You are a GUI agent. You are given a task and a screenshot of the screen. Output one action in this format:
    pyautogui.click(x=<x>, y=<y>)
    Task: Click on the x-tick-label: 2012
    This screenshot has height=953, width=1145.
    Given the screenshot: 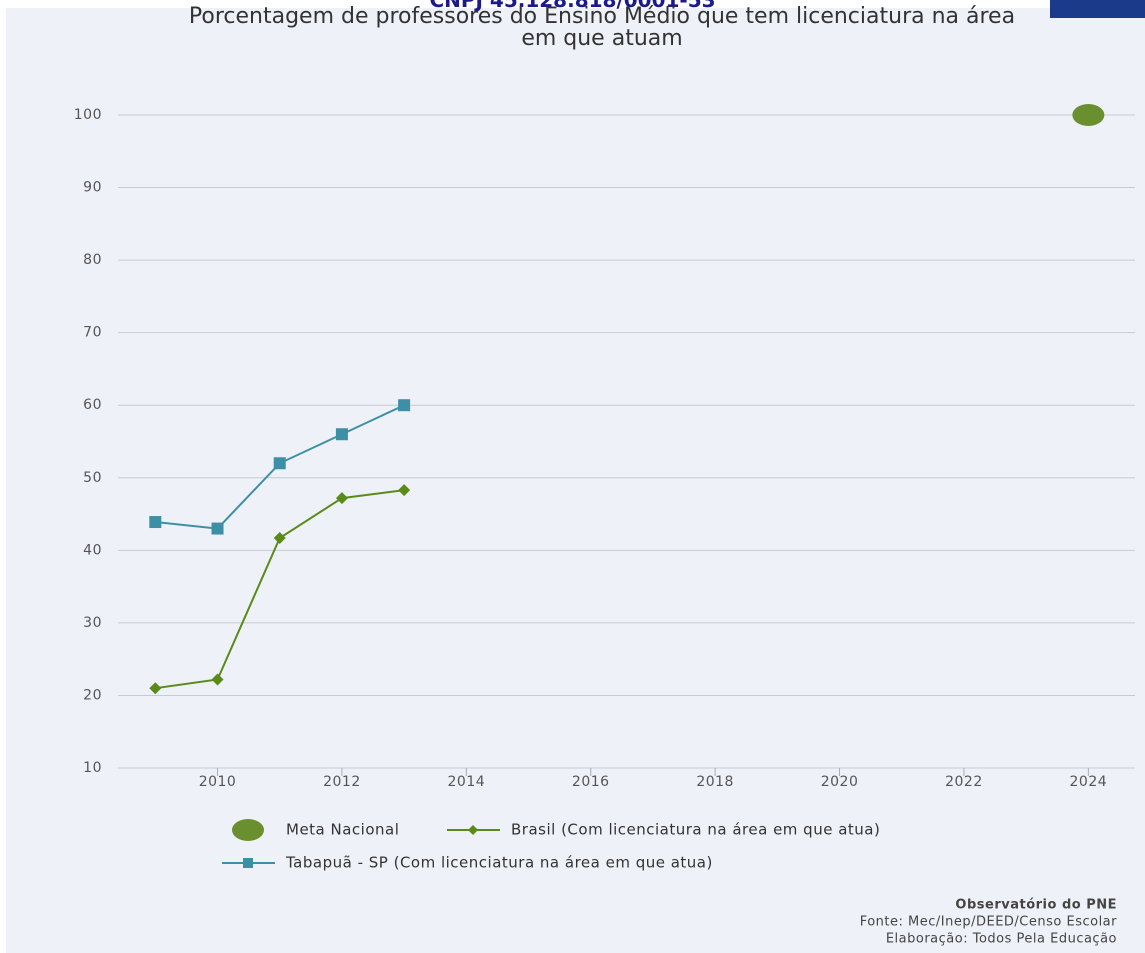 What is the action you would take?
    pyautogui.click(x=342, y=782)
    